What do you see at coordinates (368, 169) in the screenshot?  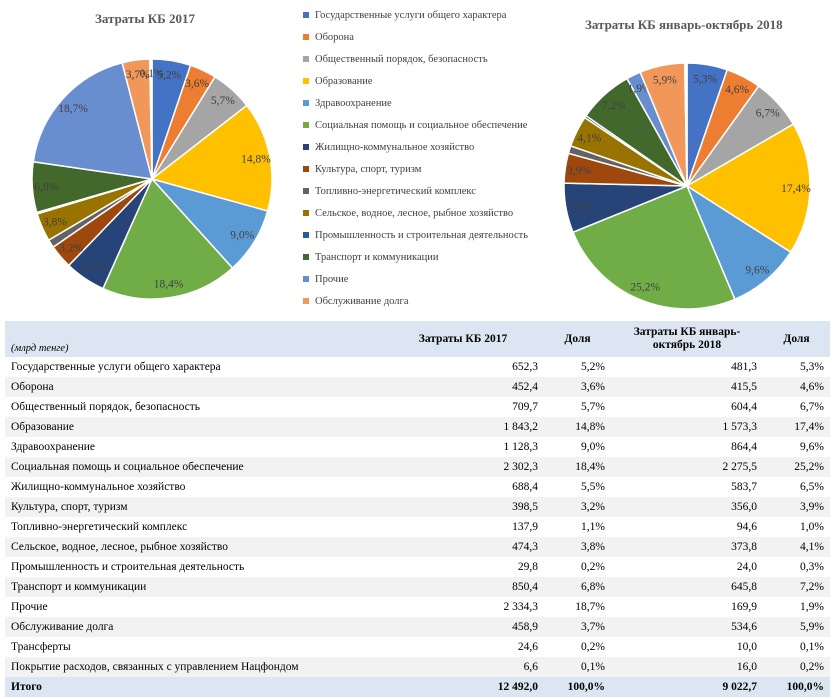 I see `legend-label: Культура, спорт, туризм` at bounding box center [368, 169].